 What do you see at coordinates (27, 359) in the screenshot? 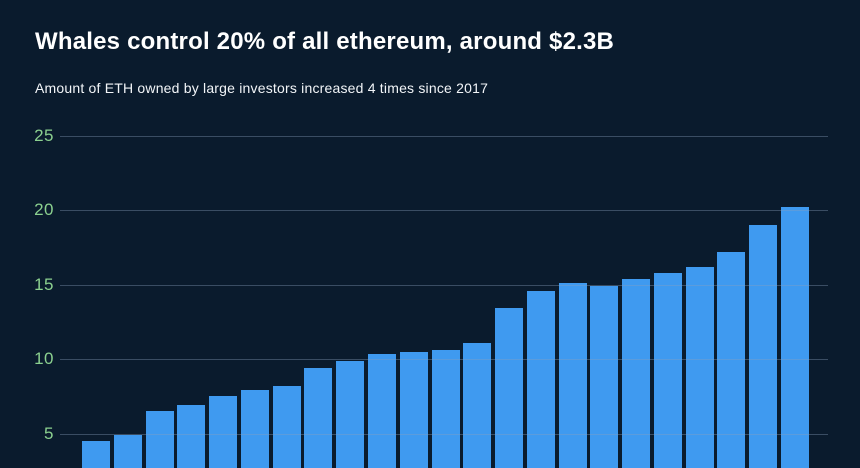
I see `y-axis-tick-label: 10` at bounding box center [27, 359].